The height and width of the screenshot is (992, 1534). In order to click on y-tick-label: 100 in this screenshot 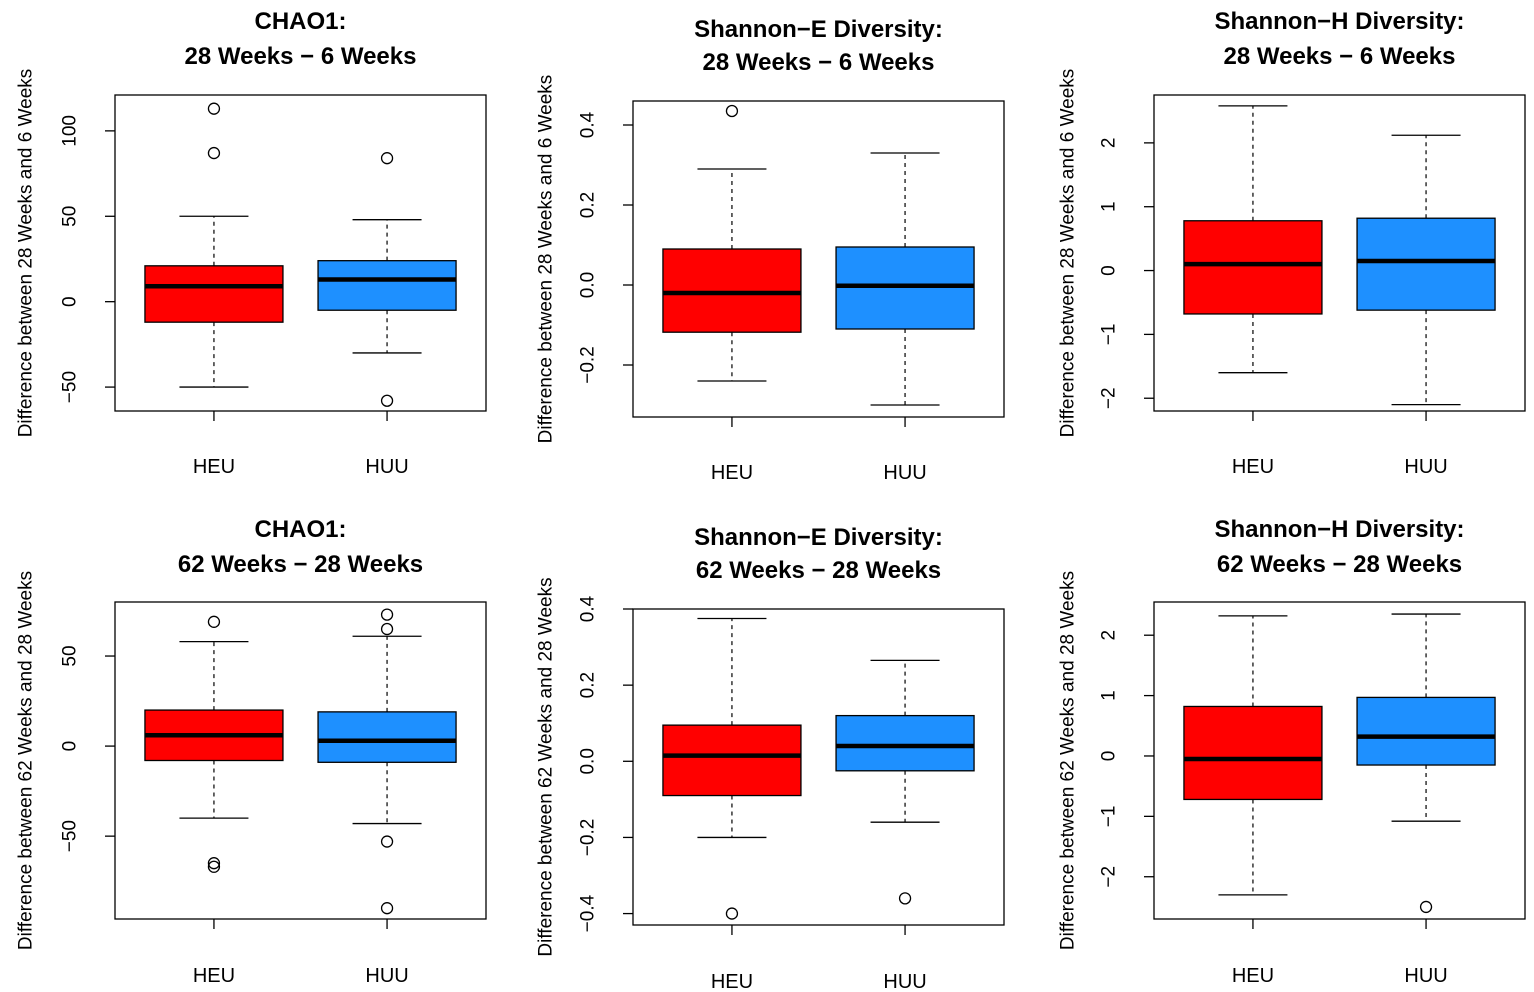, I will do `click(70, 131)`.